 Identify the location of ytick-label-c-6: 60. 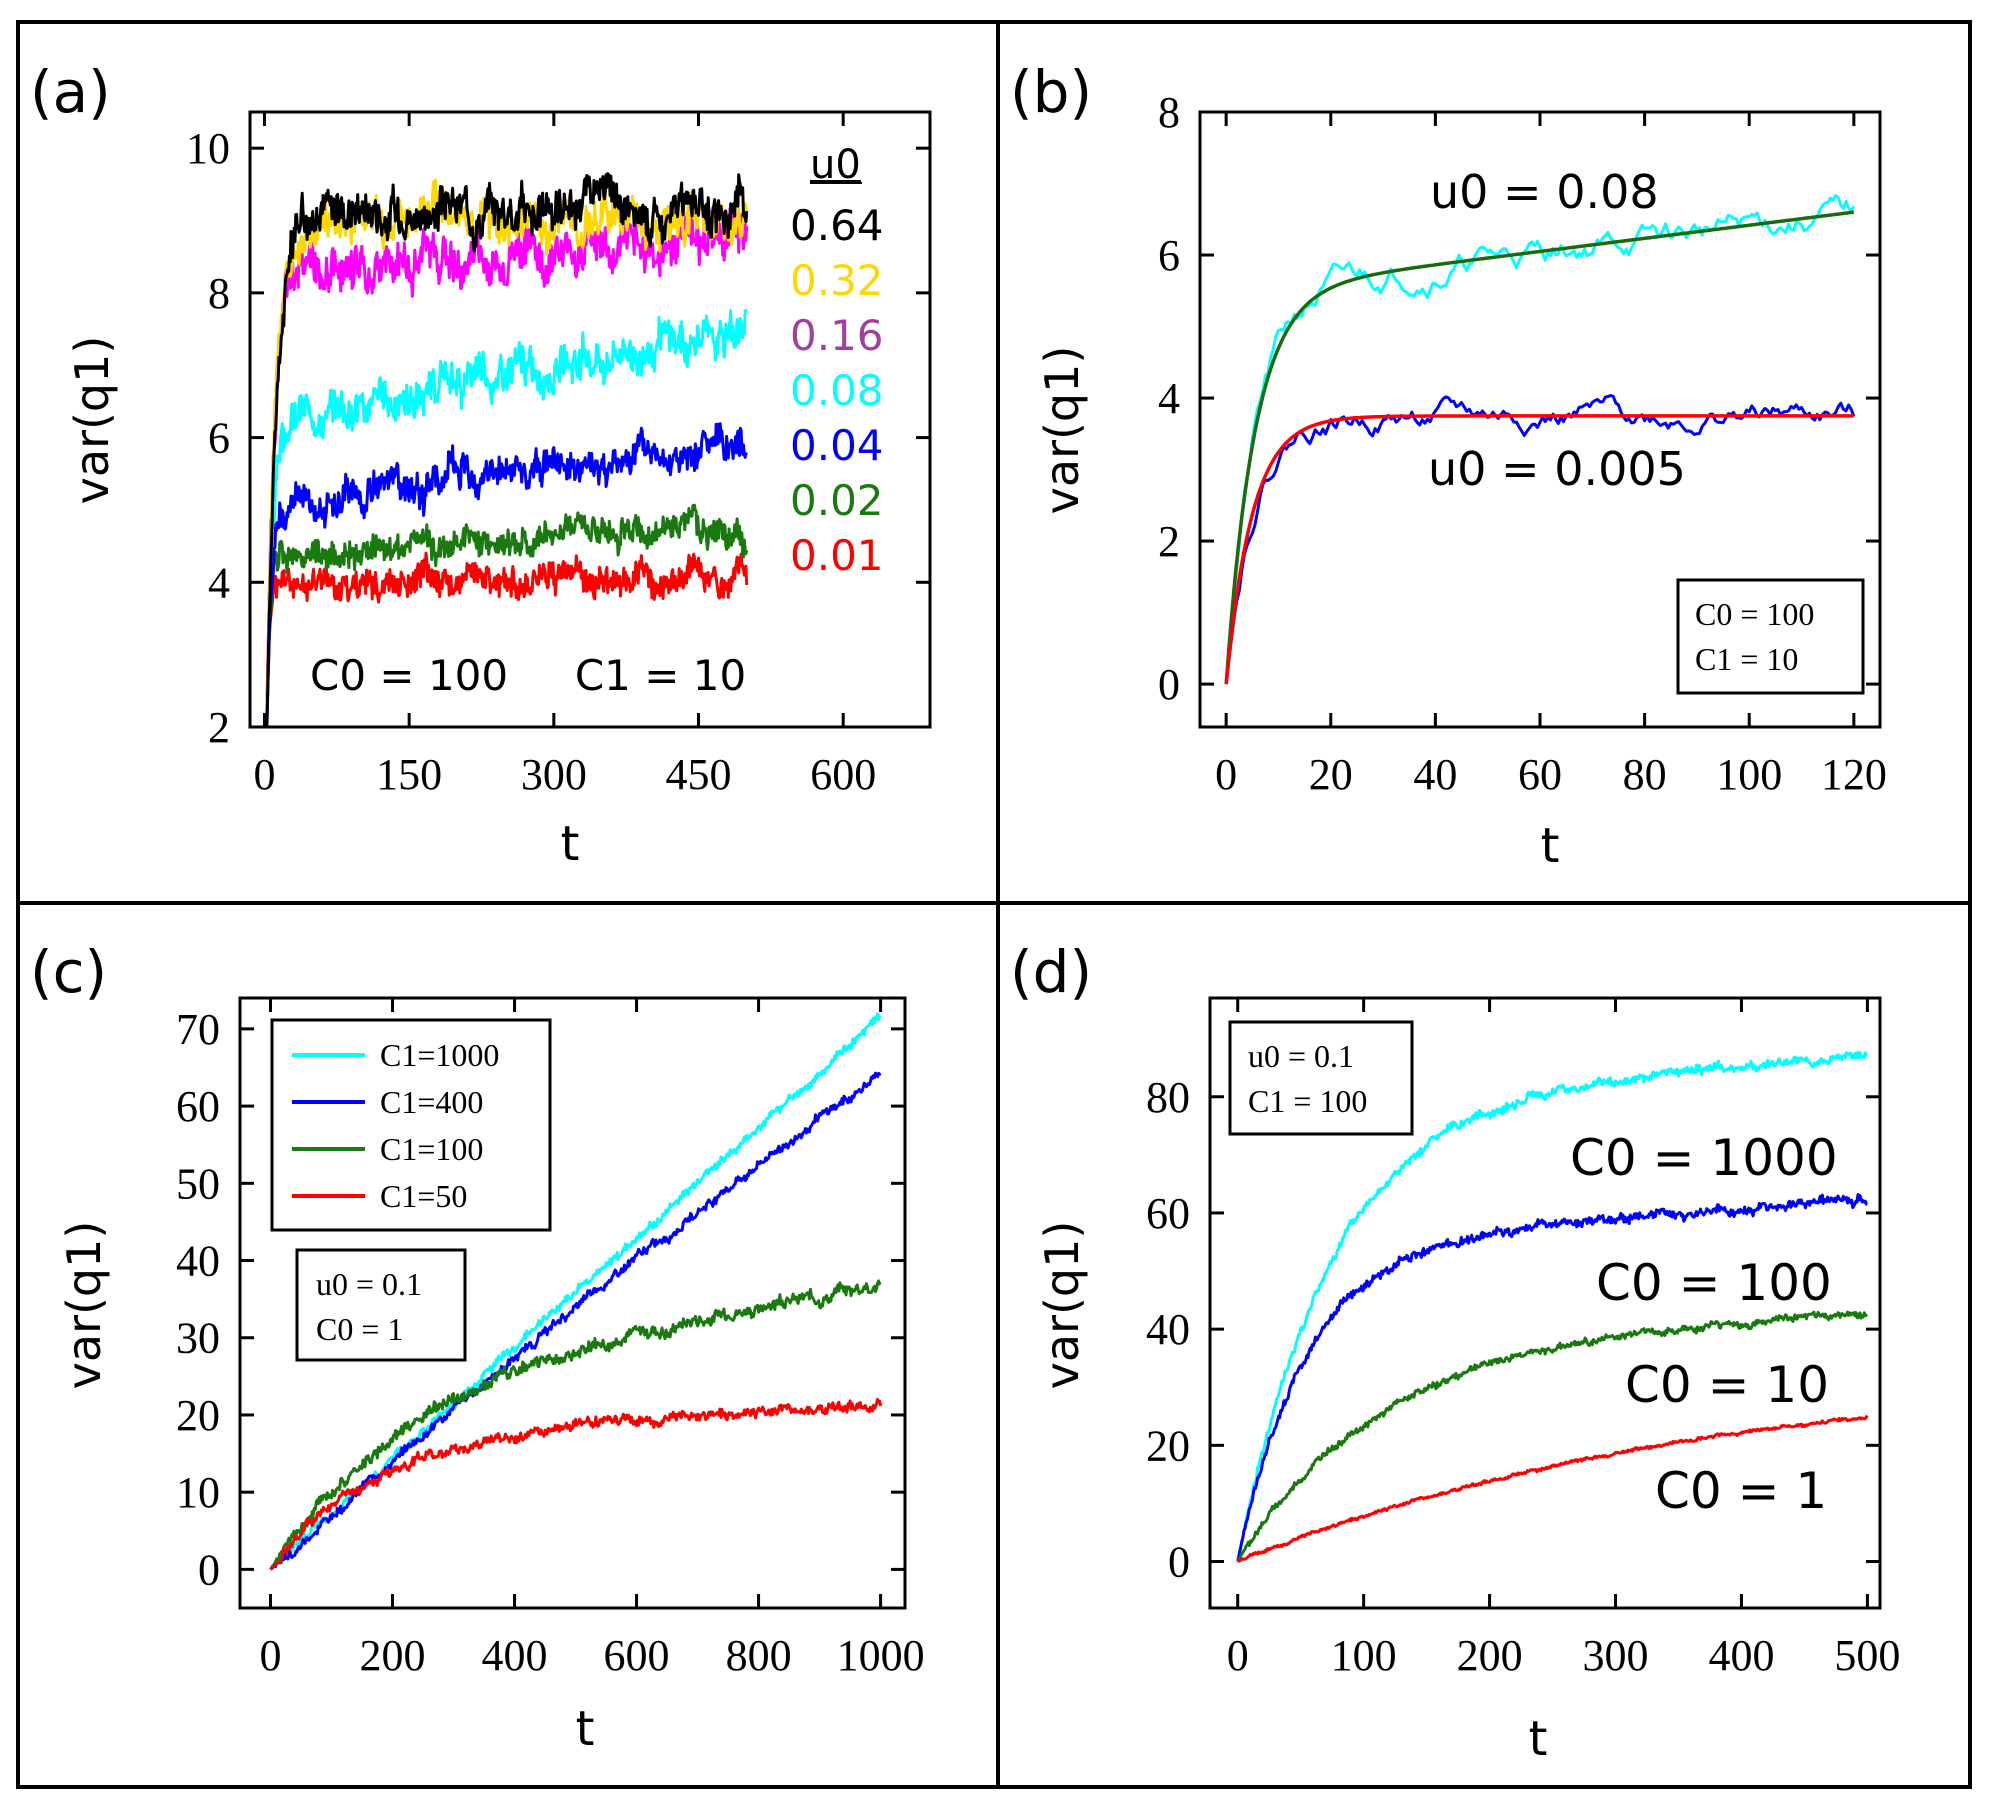
(198, 1106).